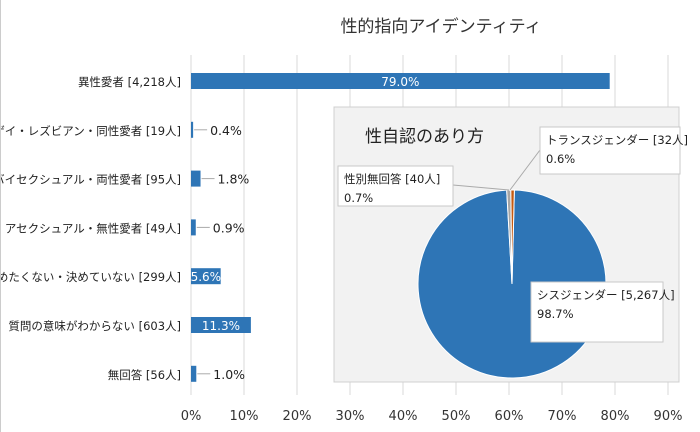 This screenshot has height=432, width=700. Describe the element at coordinates (229, 227) in the screenshot. I see `bar-data-label: 0.9%` at that location.